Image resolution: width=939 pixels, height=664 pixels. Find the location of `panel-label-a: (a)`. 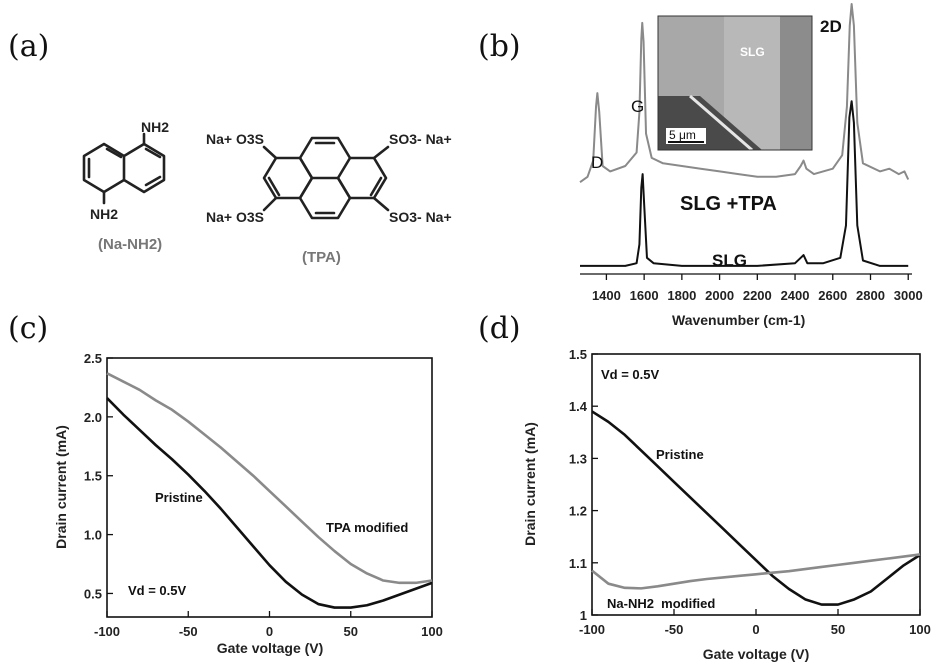

panel-label-a: (a) is located at coordinates (28, 46).